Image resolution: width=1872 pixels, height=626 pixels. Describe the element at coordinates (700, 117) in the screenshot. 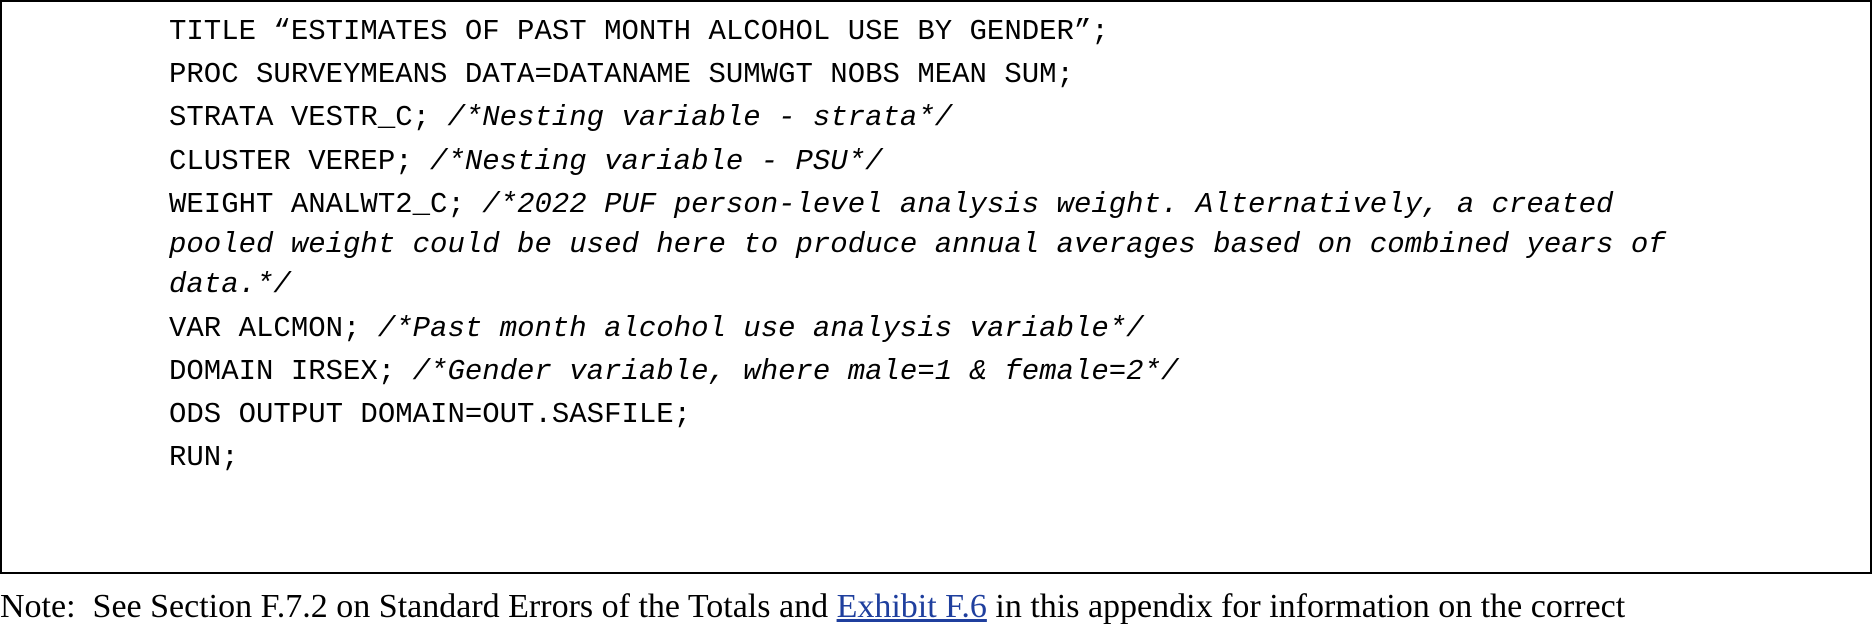

I see `code-comment: /*Nesting variable - strata*/` at that location.